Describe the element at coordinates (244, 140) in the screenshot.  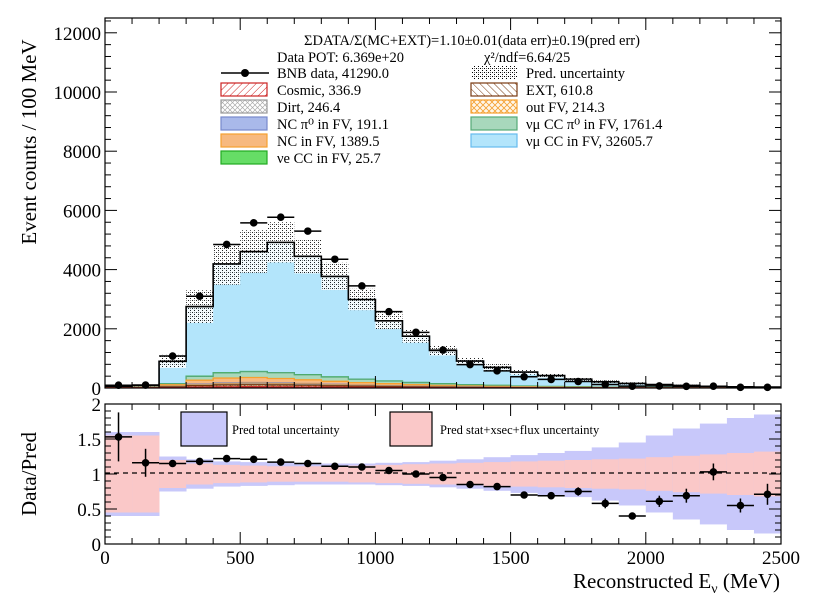
I see `legend-swatch-nc` at that location.